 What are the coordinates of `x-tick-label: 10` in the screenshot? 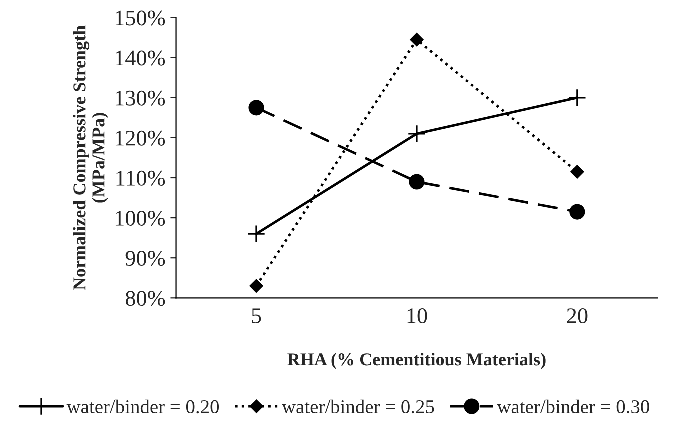 It's located at (418, 316).